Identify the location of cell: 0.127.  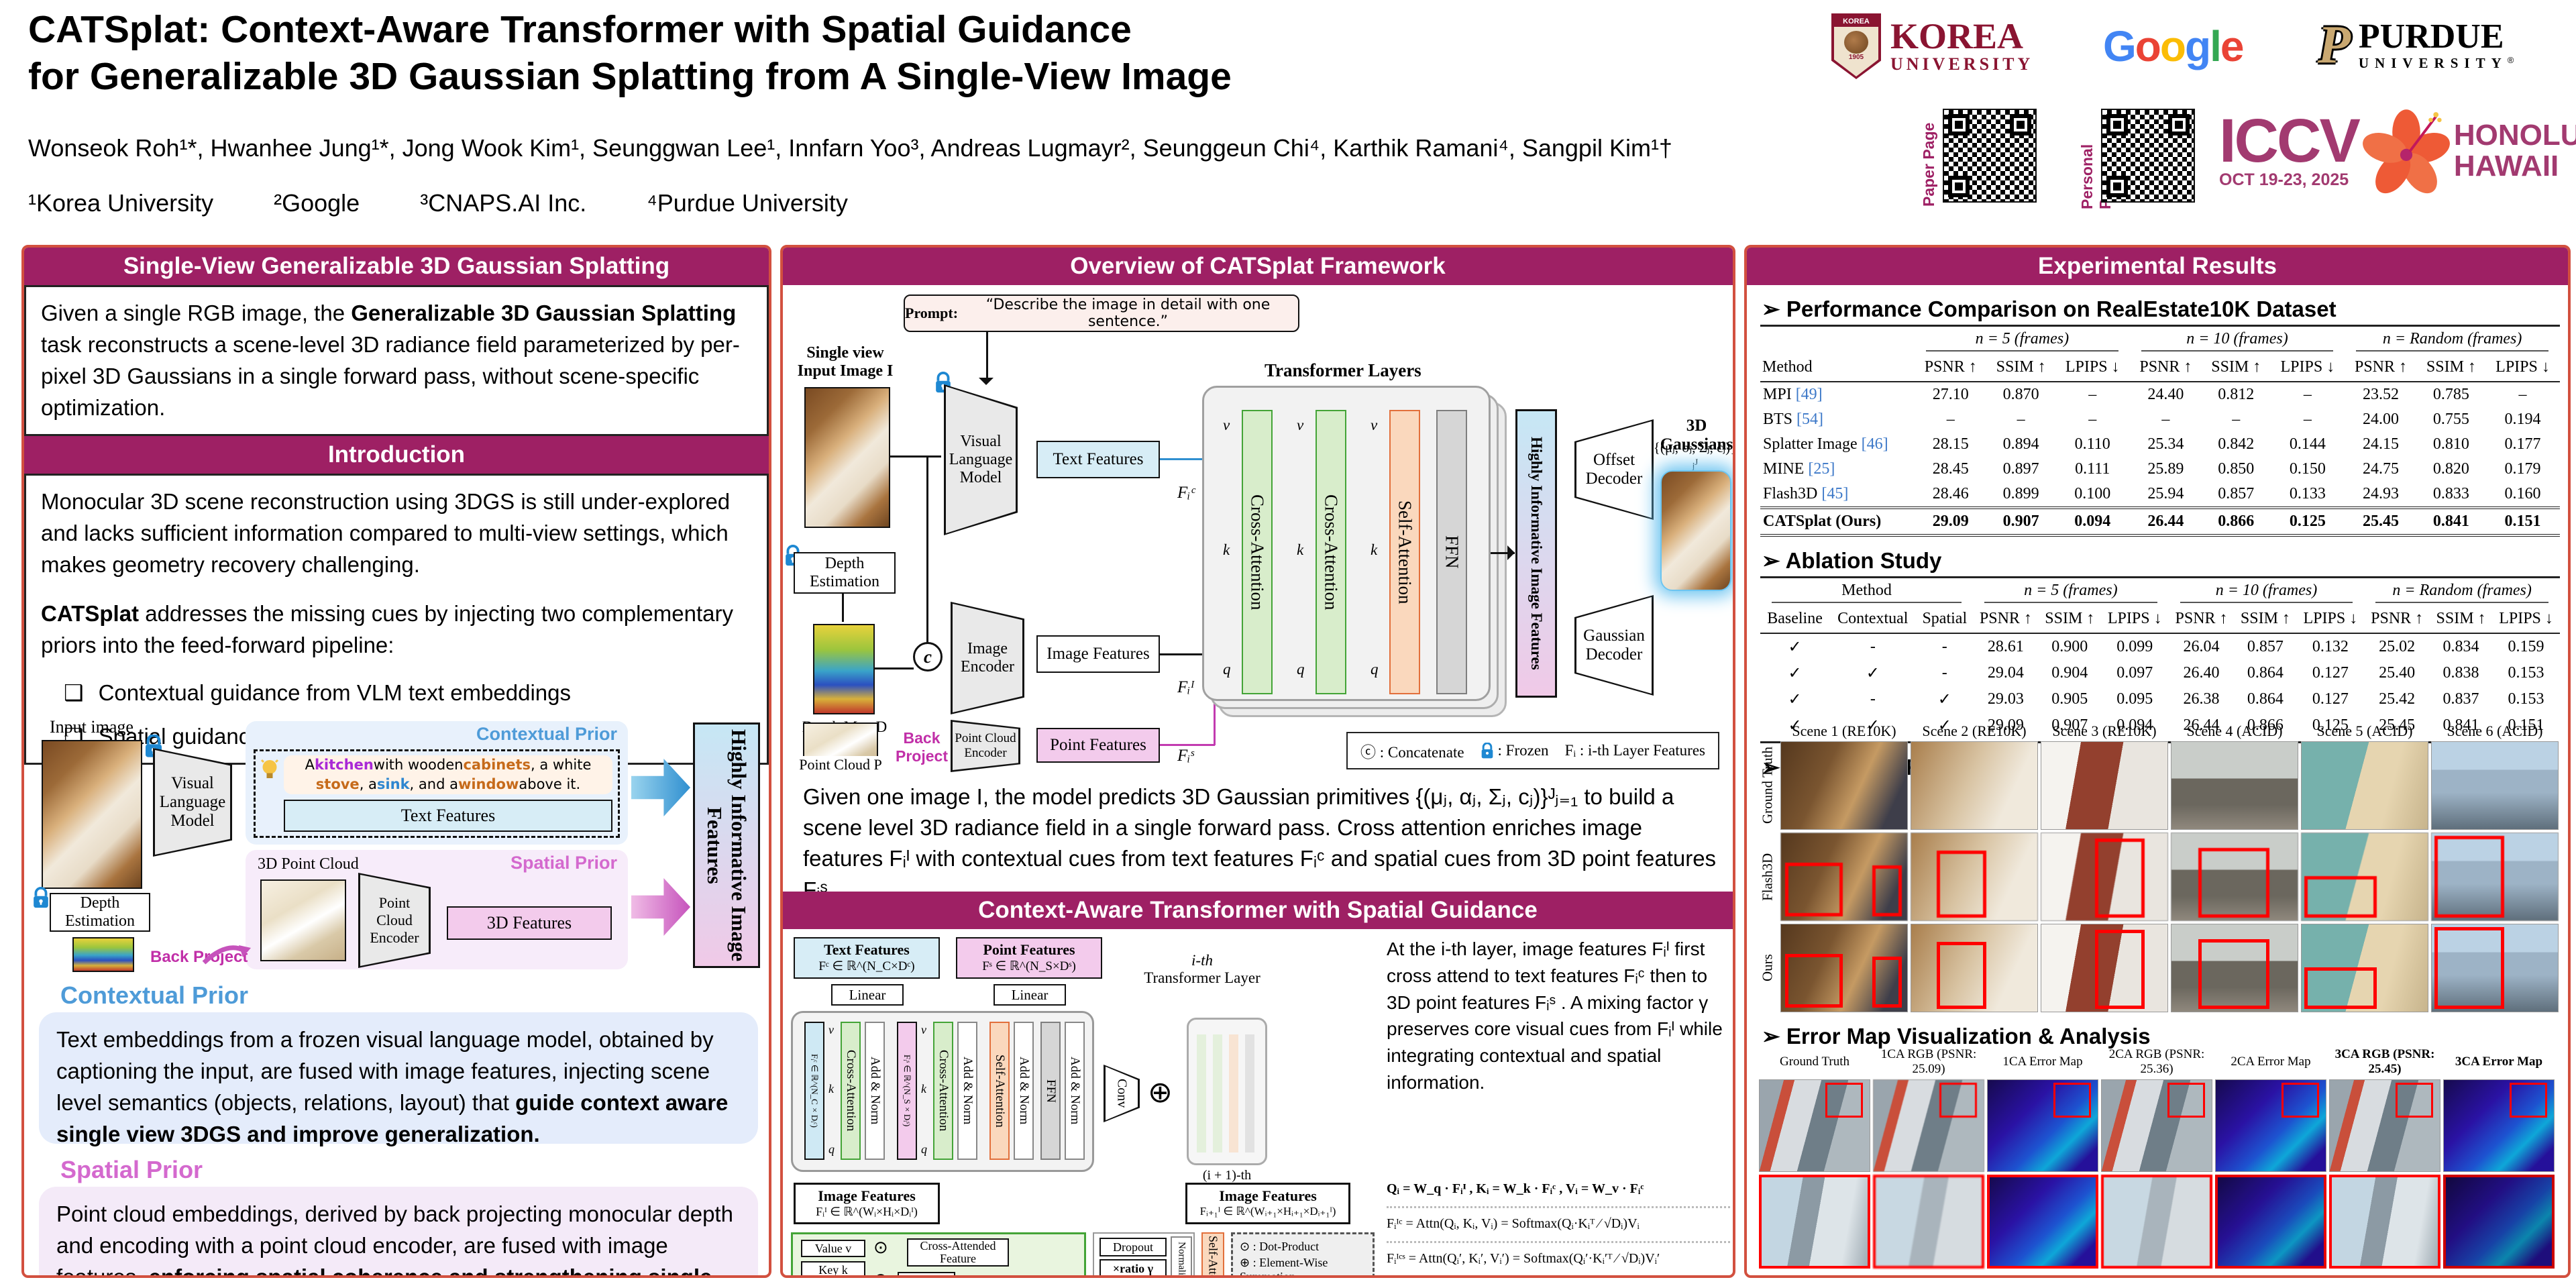
(2330, 673).